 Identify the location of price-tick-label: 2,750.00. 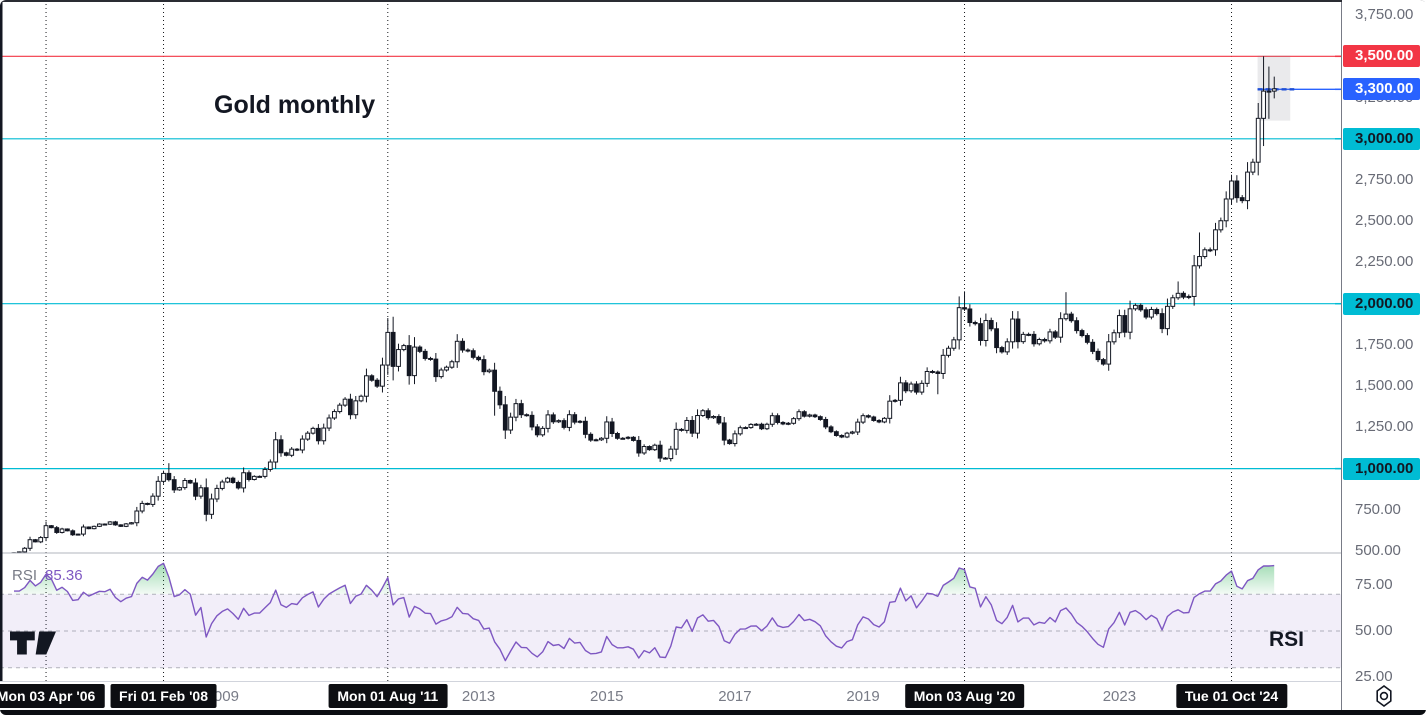
(1384, 180).